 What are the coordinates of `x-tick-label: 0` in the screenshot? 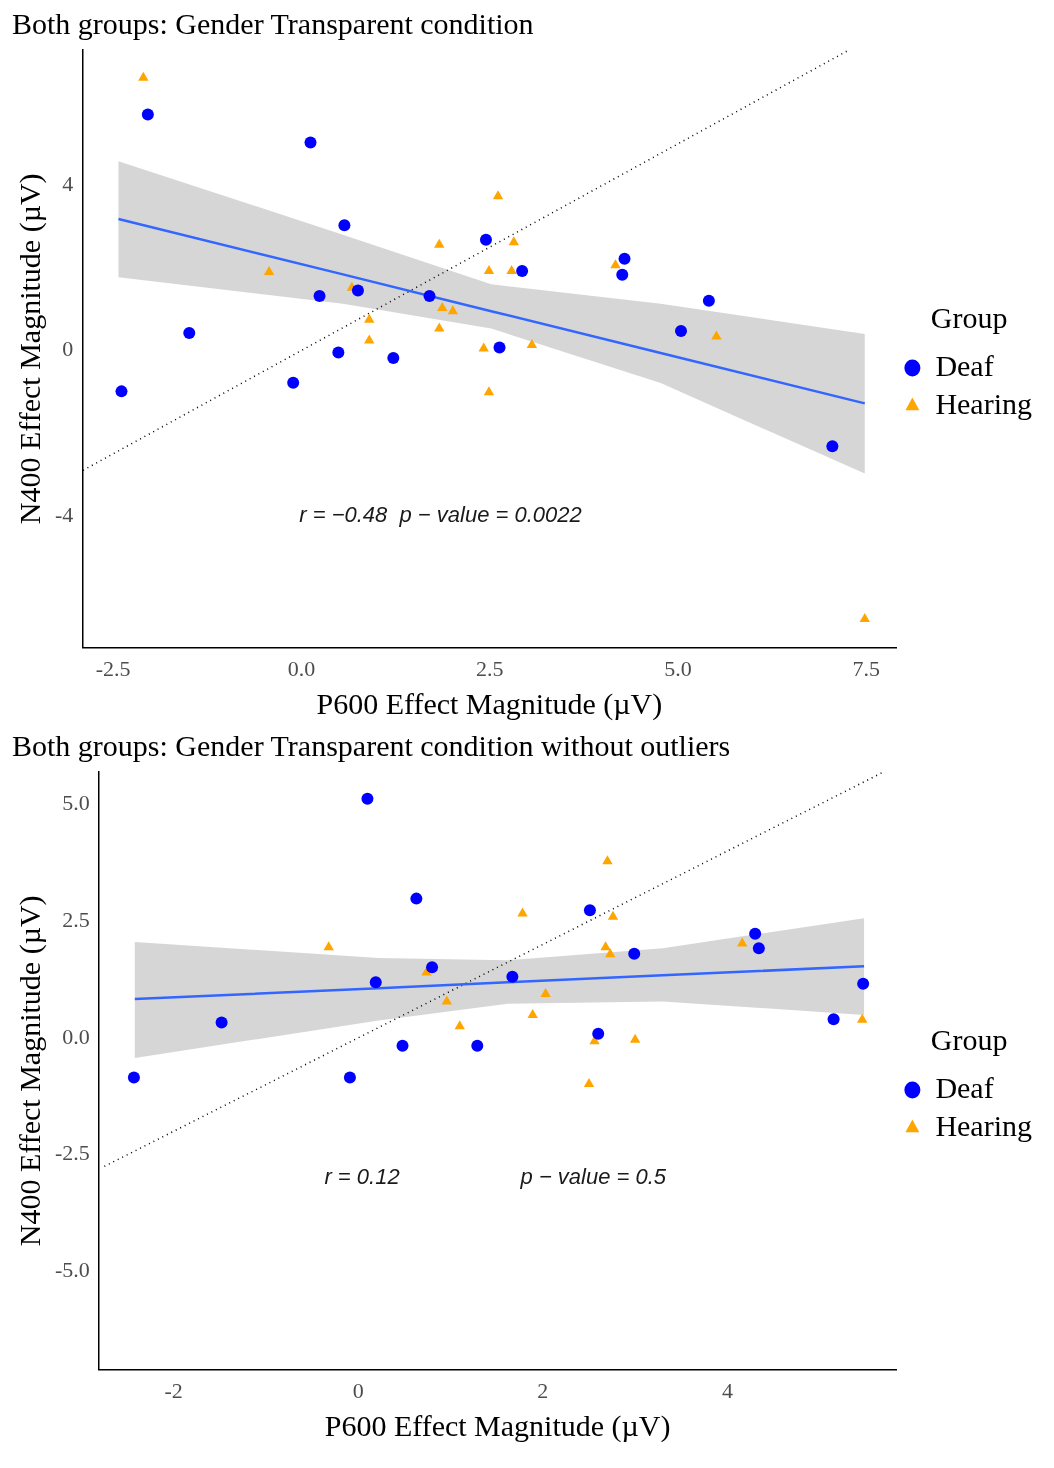 It's located at (358, 1390).